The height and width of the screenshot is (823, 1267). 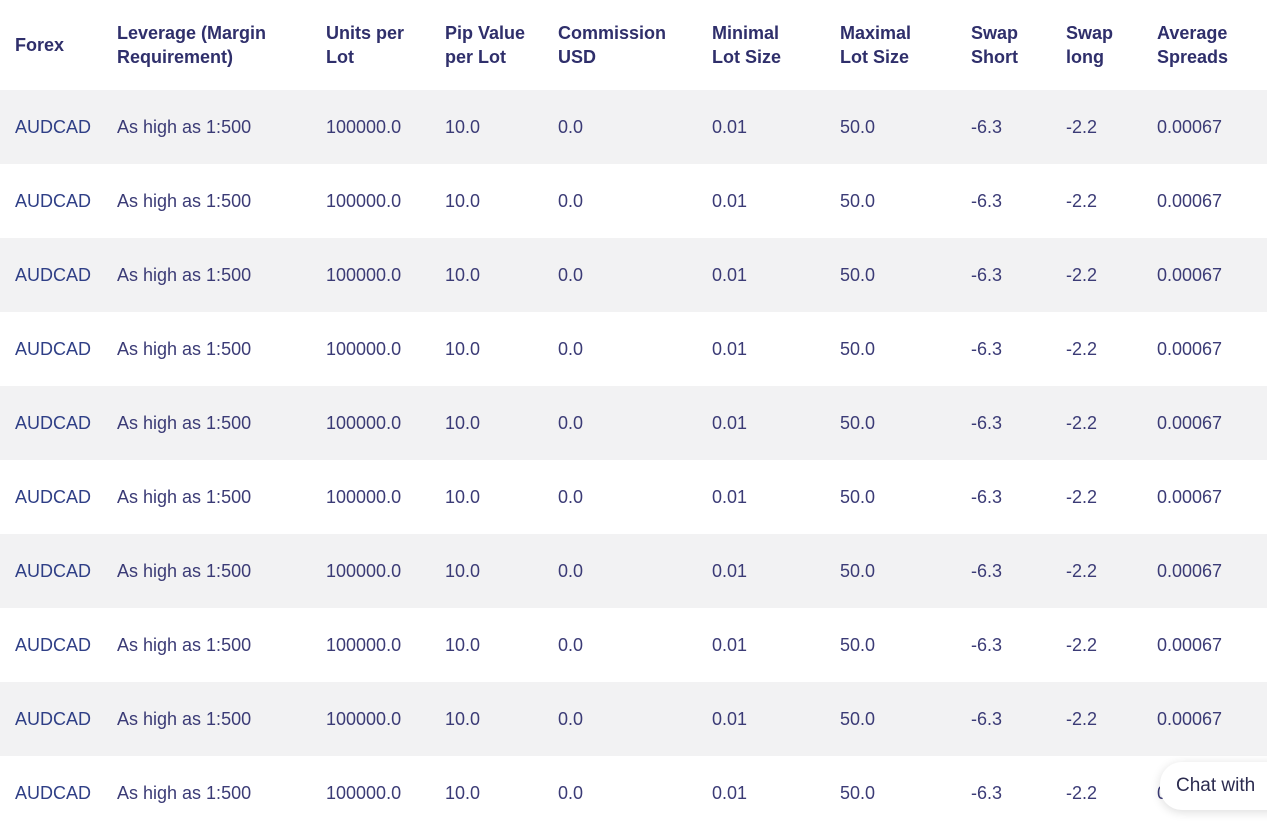 I want to click on col-header-leverage: Leverage (Margin Requirement), so click(x=206, y=45).